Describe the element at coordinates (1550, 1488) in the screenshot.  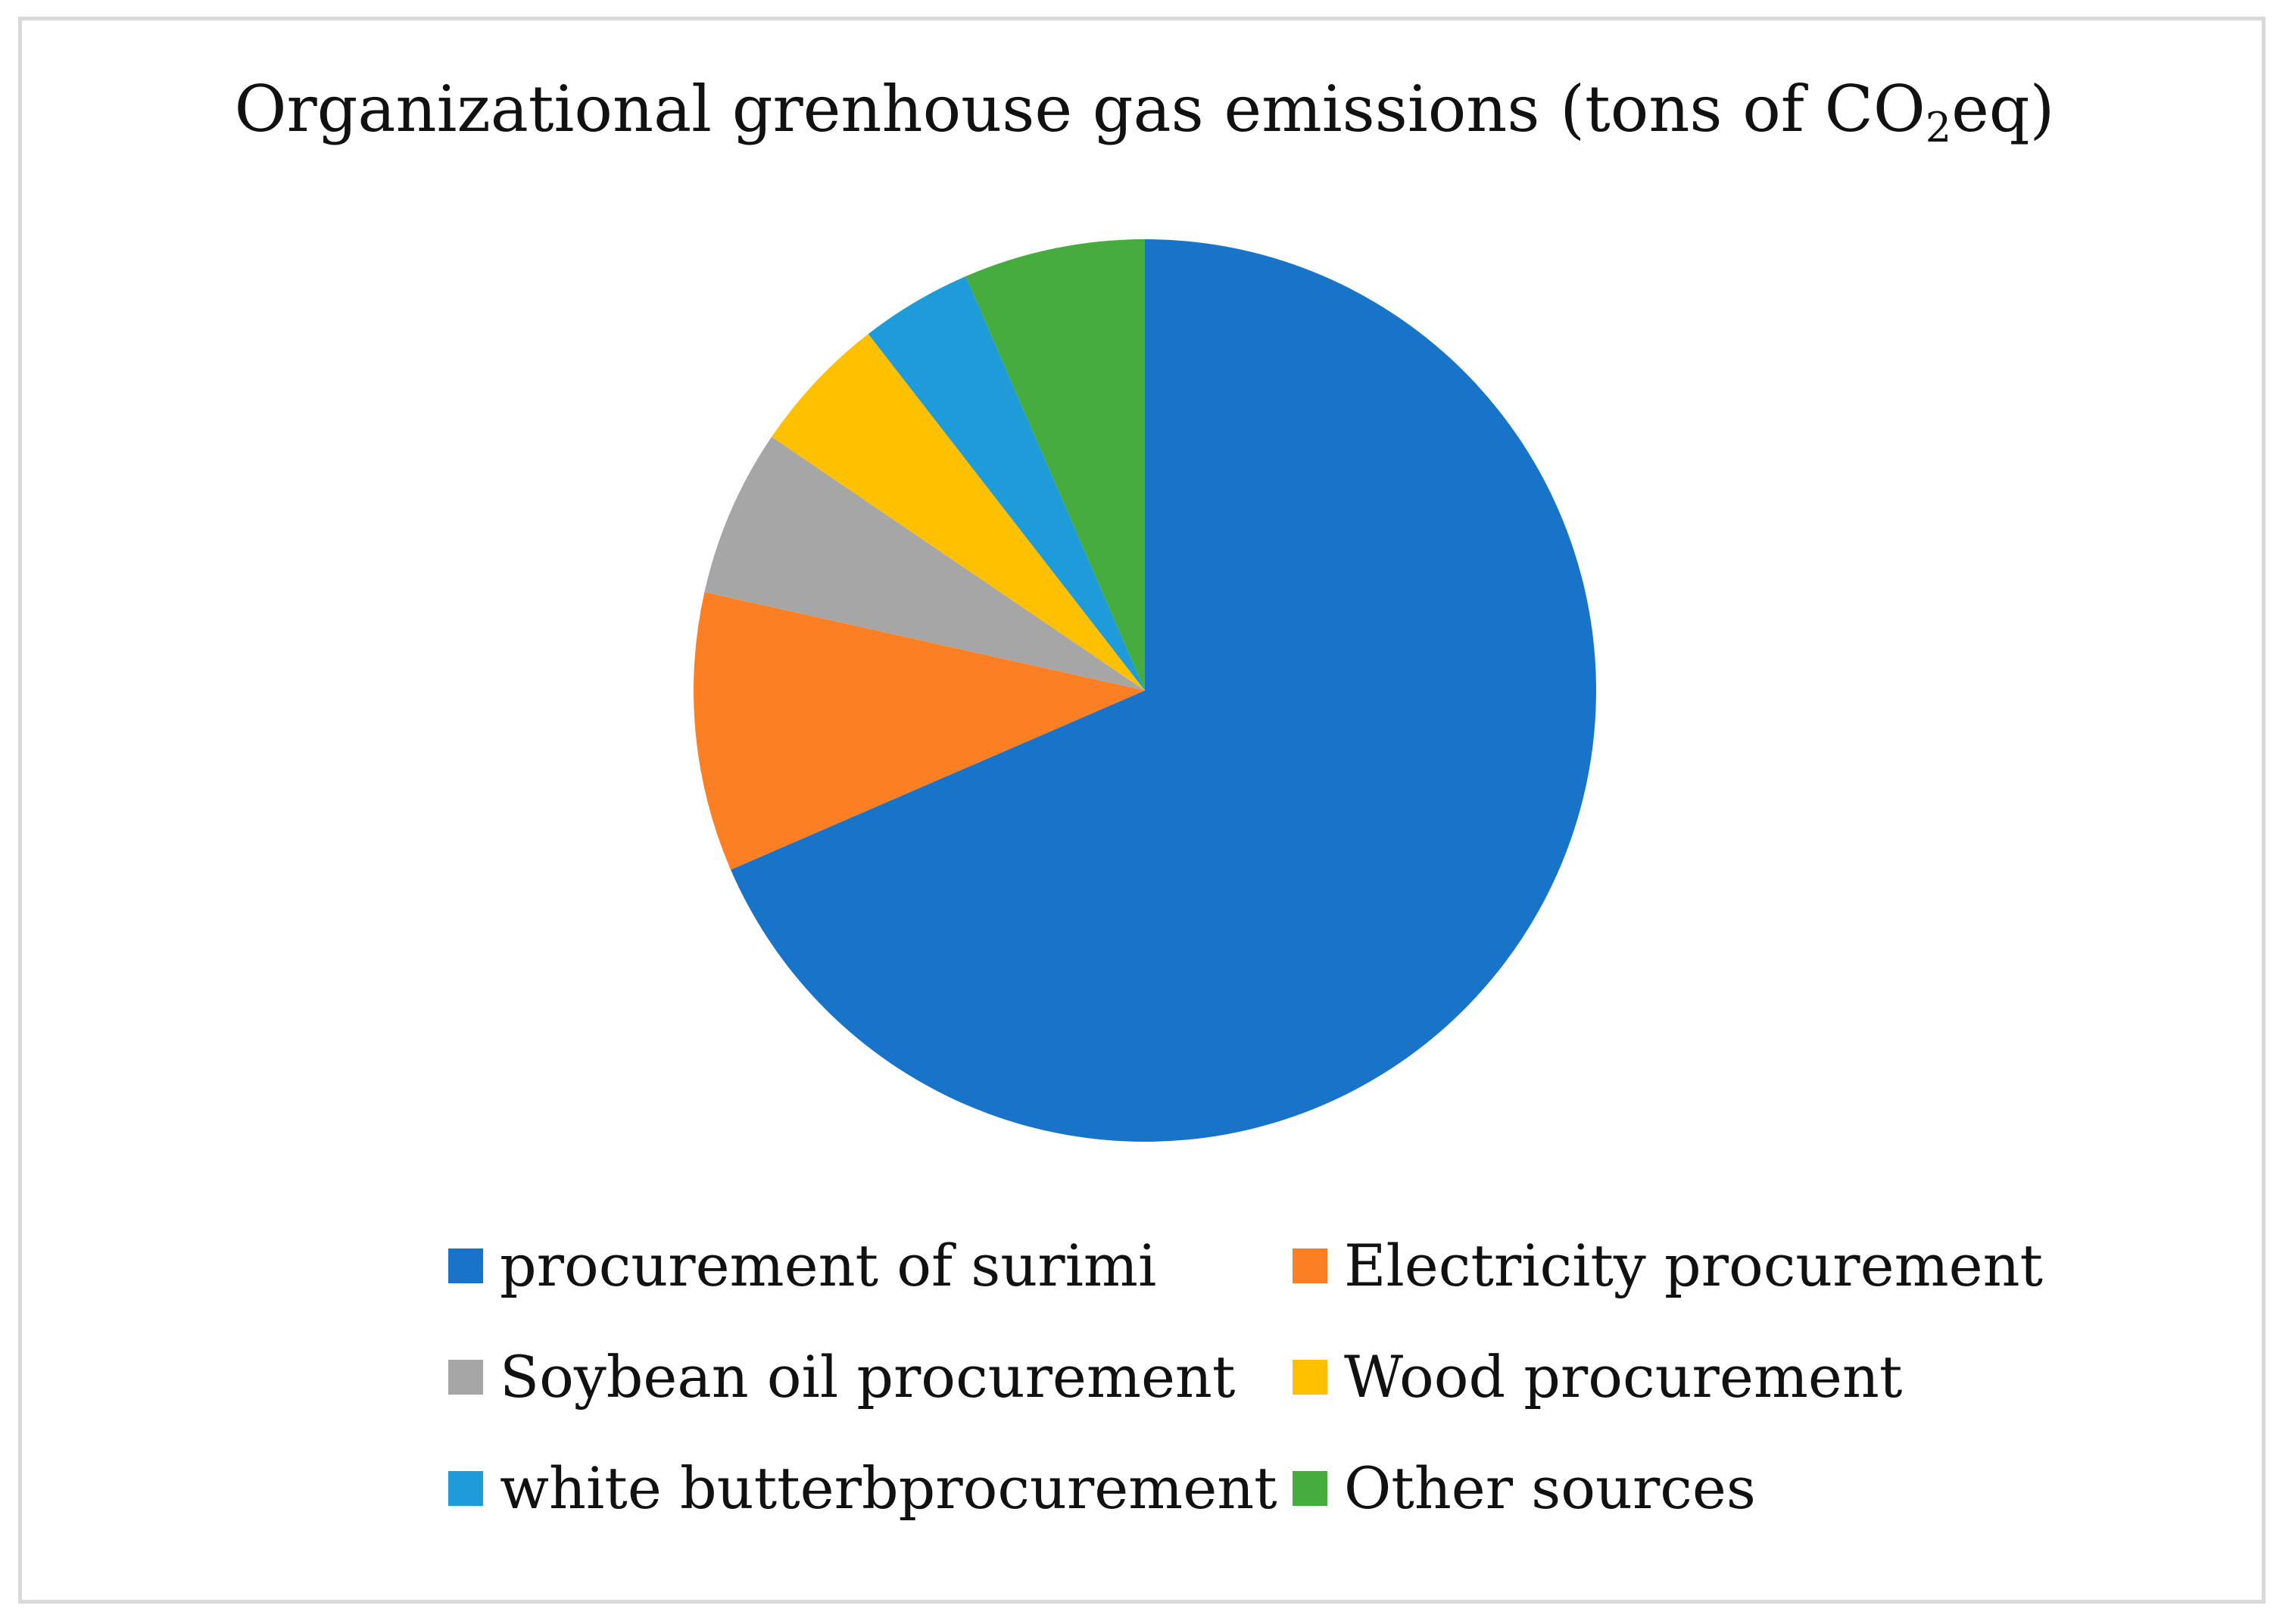
I see `legend-label-5: Other sources` at that location.